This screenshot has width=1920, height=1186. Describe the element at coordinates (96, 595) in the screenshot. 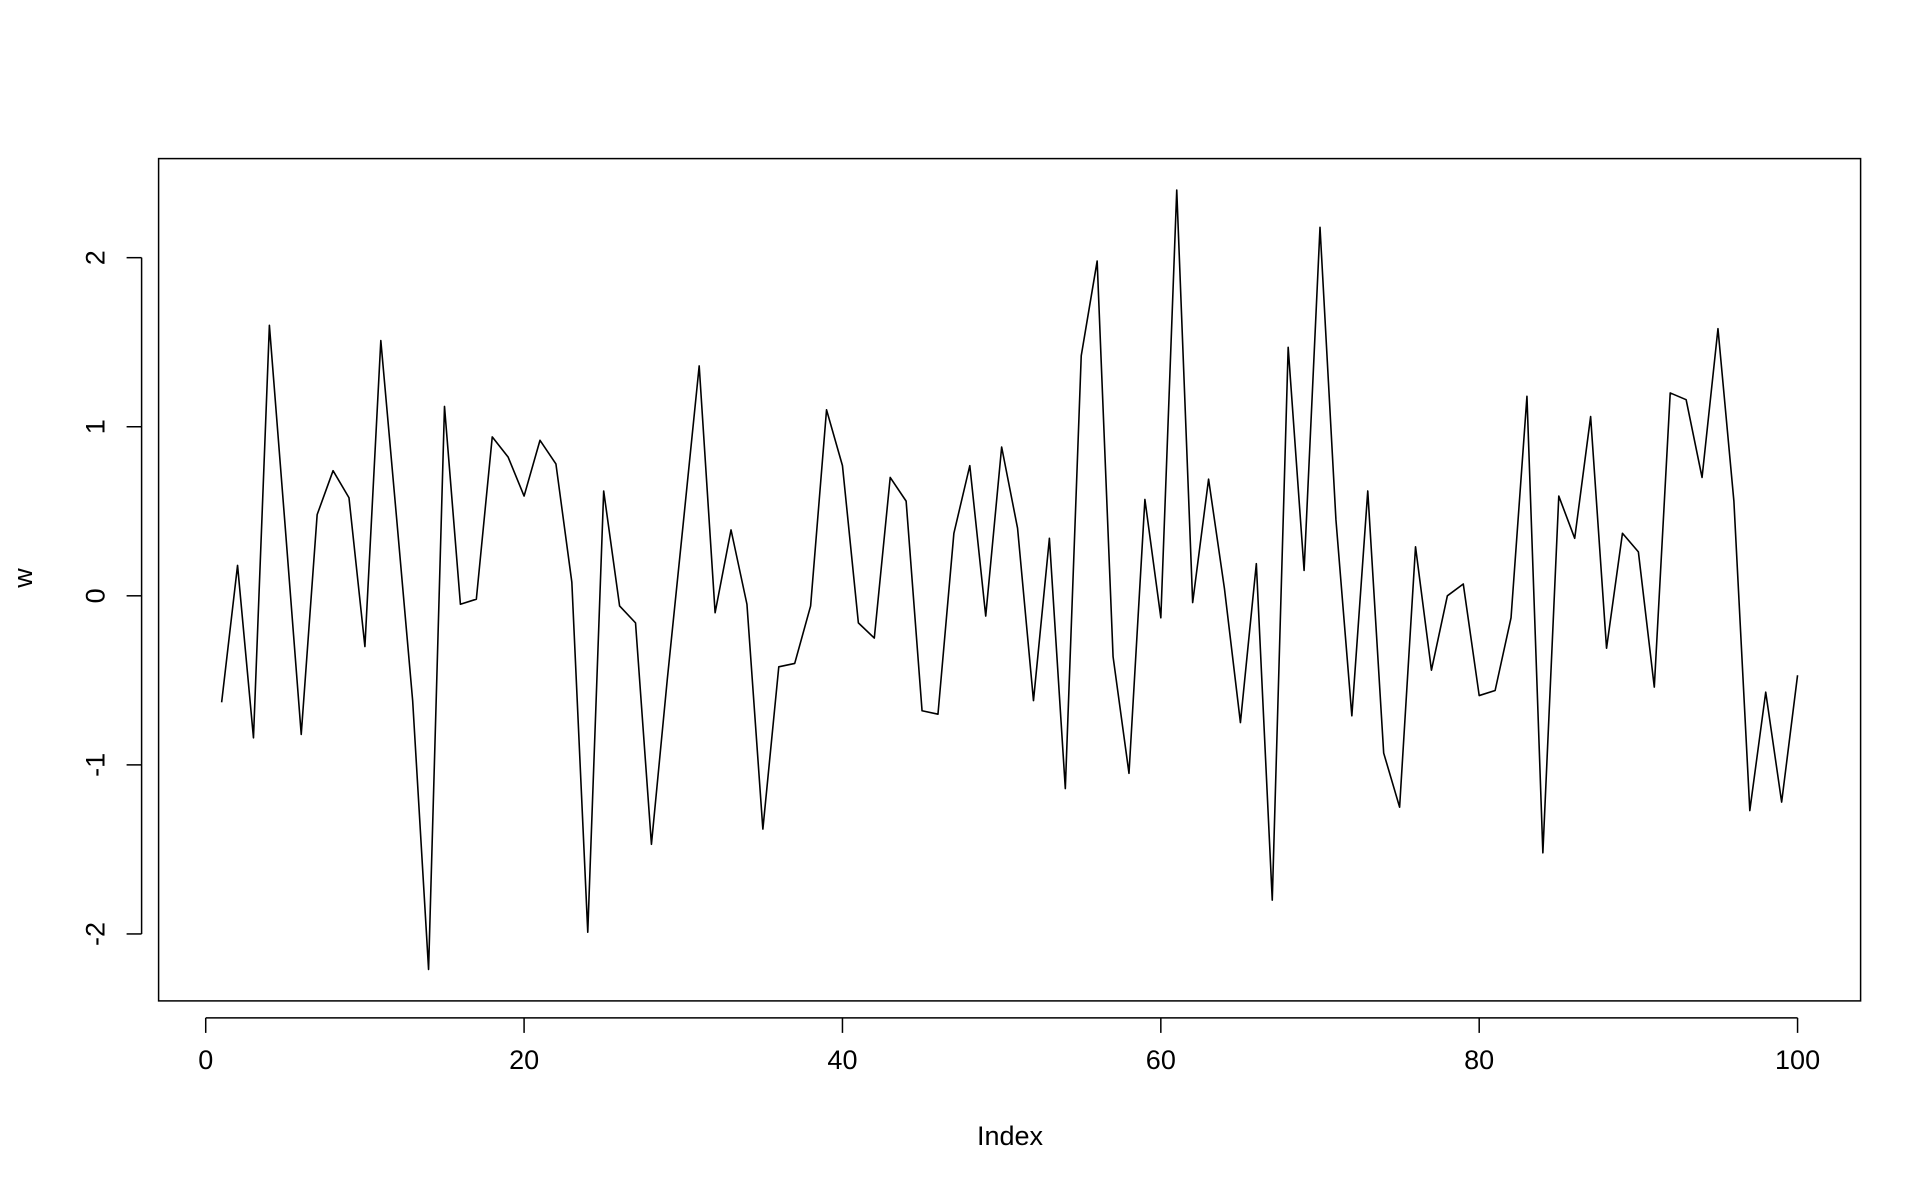

I see `y-tick-label: 0` at that location.